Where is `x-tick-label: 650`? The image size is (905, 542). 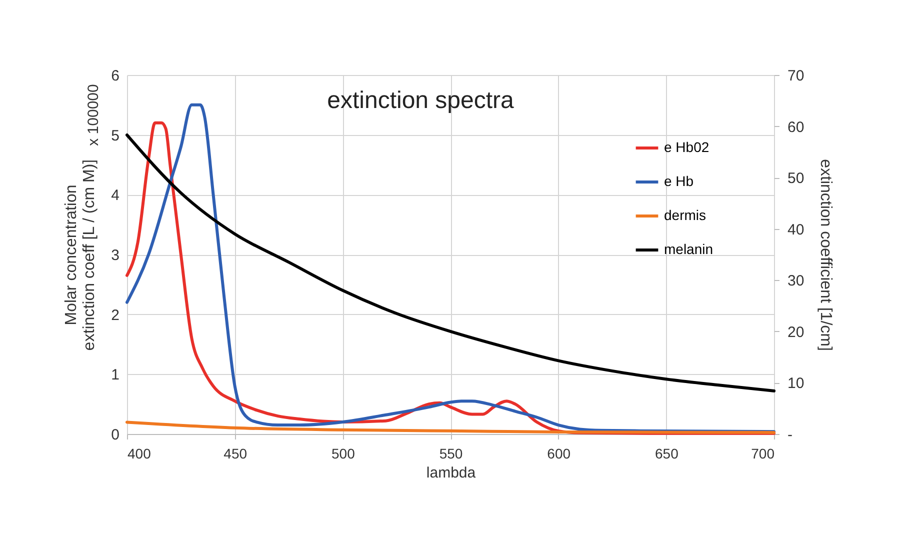 x-tick-label: 650 is located at coordinates (666, 454).